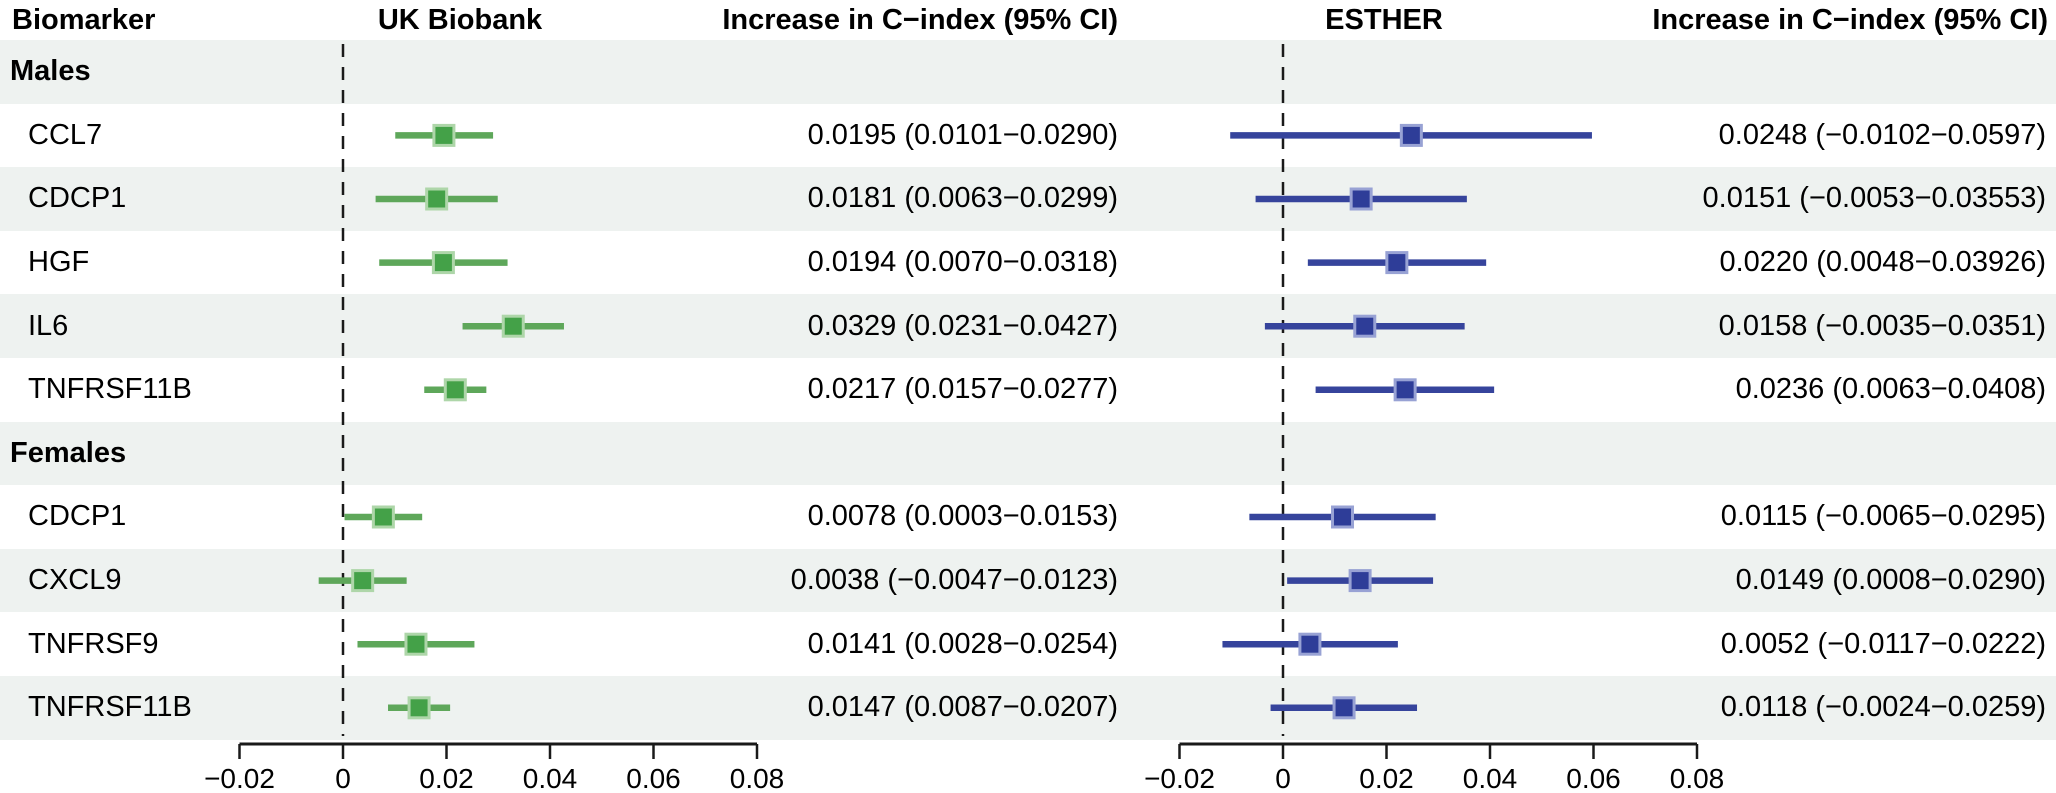 Image resolution: width=2056 pixels, height=793 pixels. I want to click on uk-ci-value: 0.0147 (0.0087−0.0207), so click(962, 707).